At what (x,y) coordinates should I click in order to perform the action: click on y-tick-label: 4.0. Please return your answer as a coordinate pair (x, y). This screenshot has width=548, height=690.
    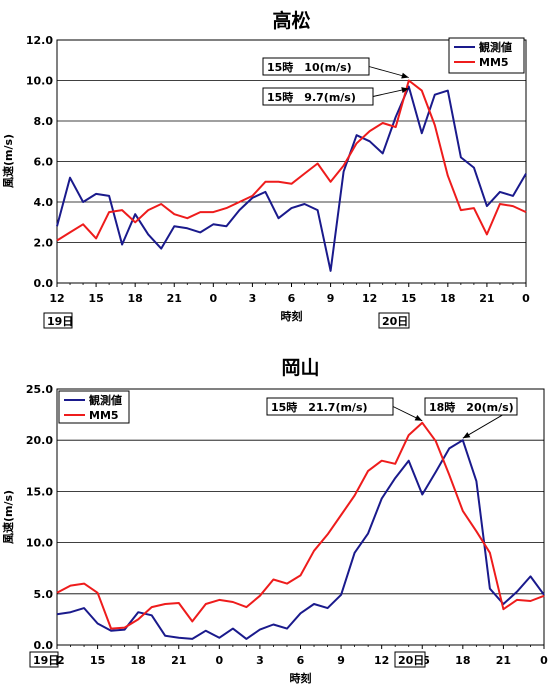
    Looking at the image, I should click on (44, 202).